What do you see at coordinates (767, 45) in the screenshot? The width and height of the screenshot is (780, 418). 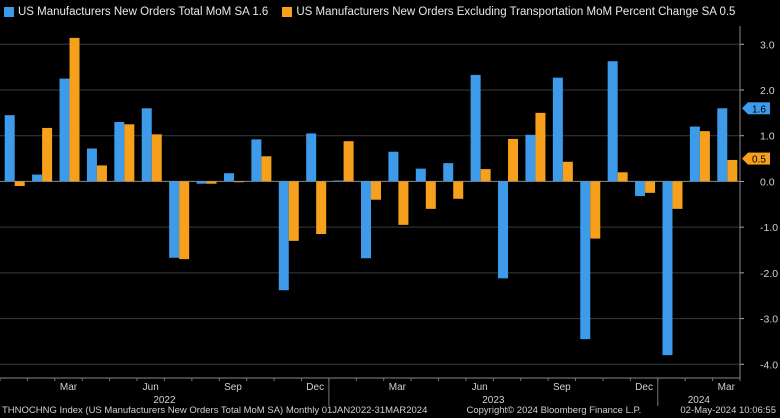 I see `y-tick-label: 3.0` at bounding box center [767, 45].